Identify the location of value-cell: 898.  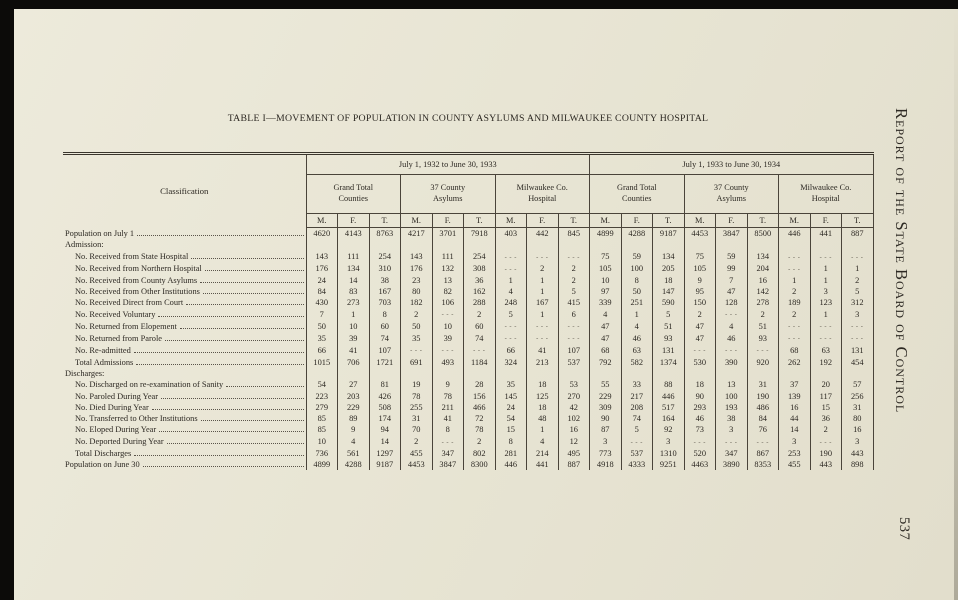
(857, 464).